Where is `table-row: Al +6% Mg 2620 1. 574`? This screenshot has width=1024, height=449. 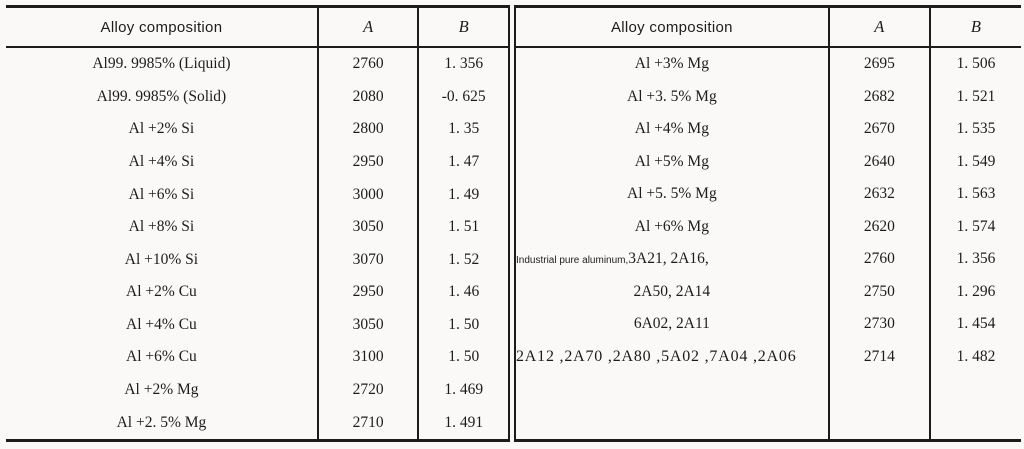 table-row: Al +6% Mg 2620 1. 574 is located at coordinates (768, 226).